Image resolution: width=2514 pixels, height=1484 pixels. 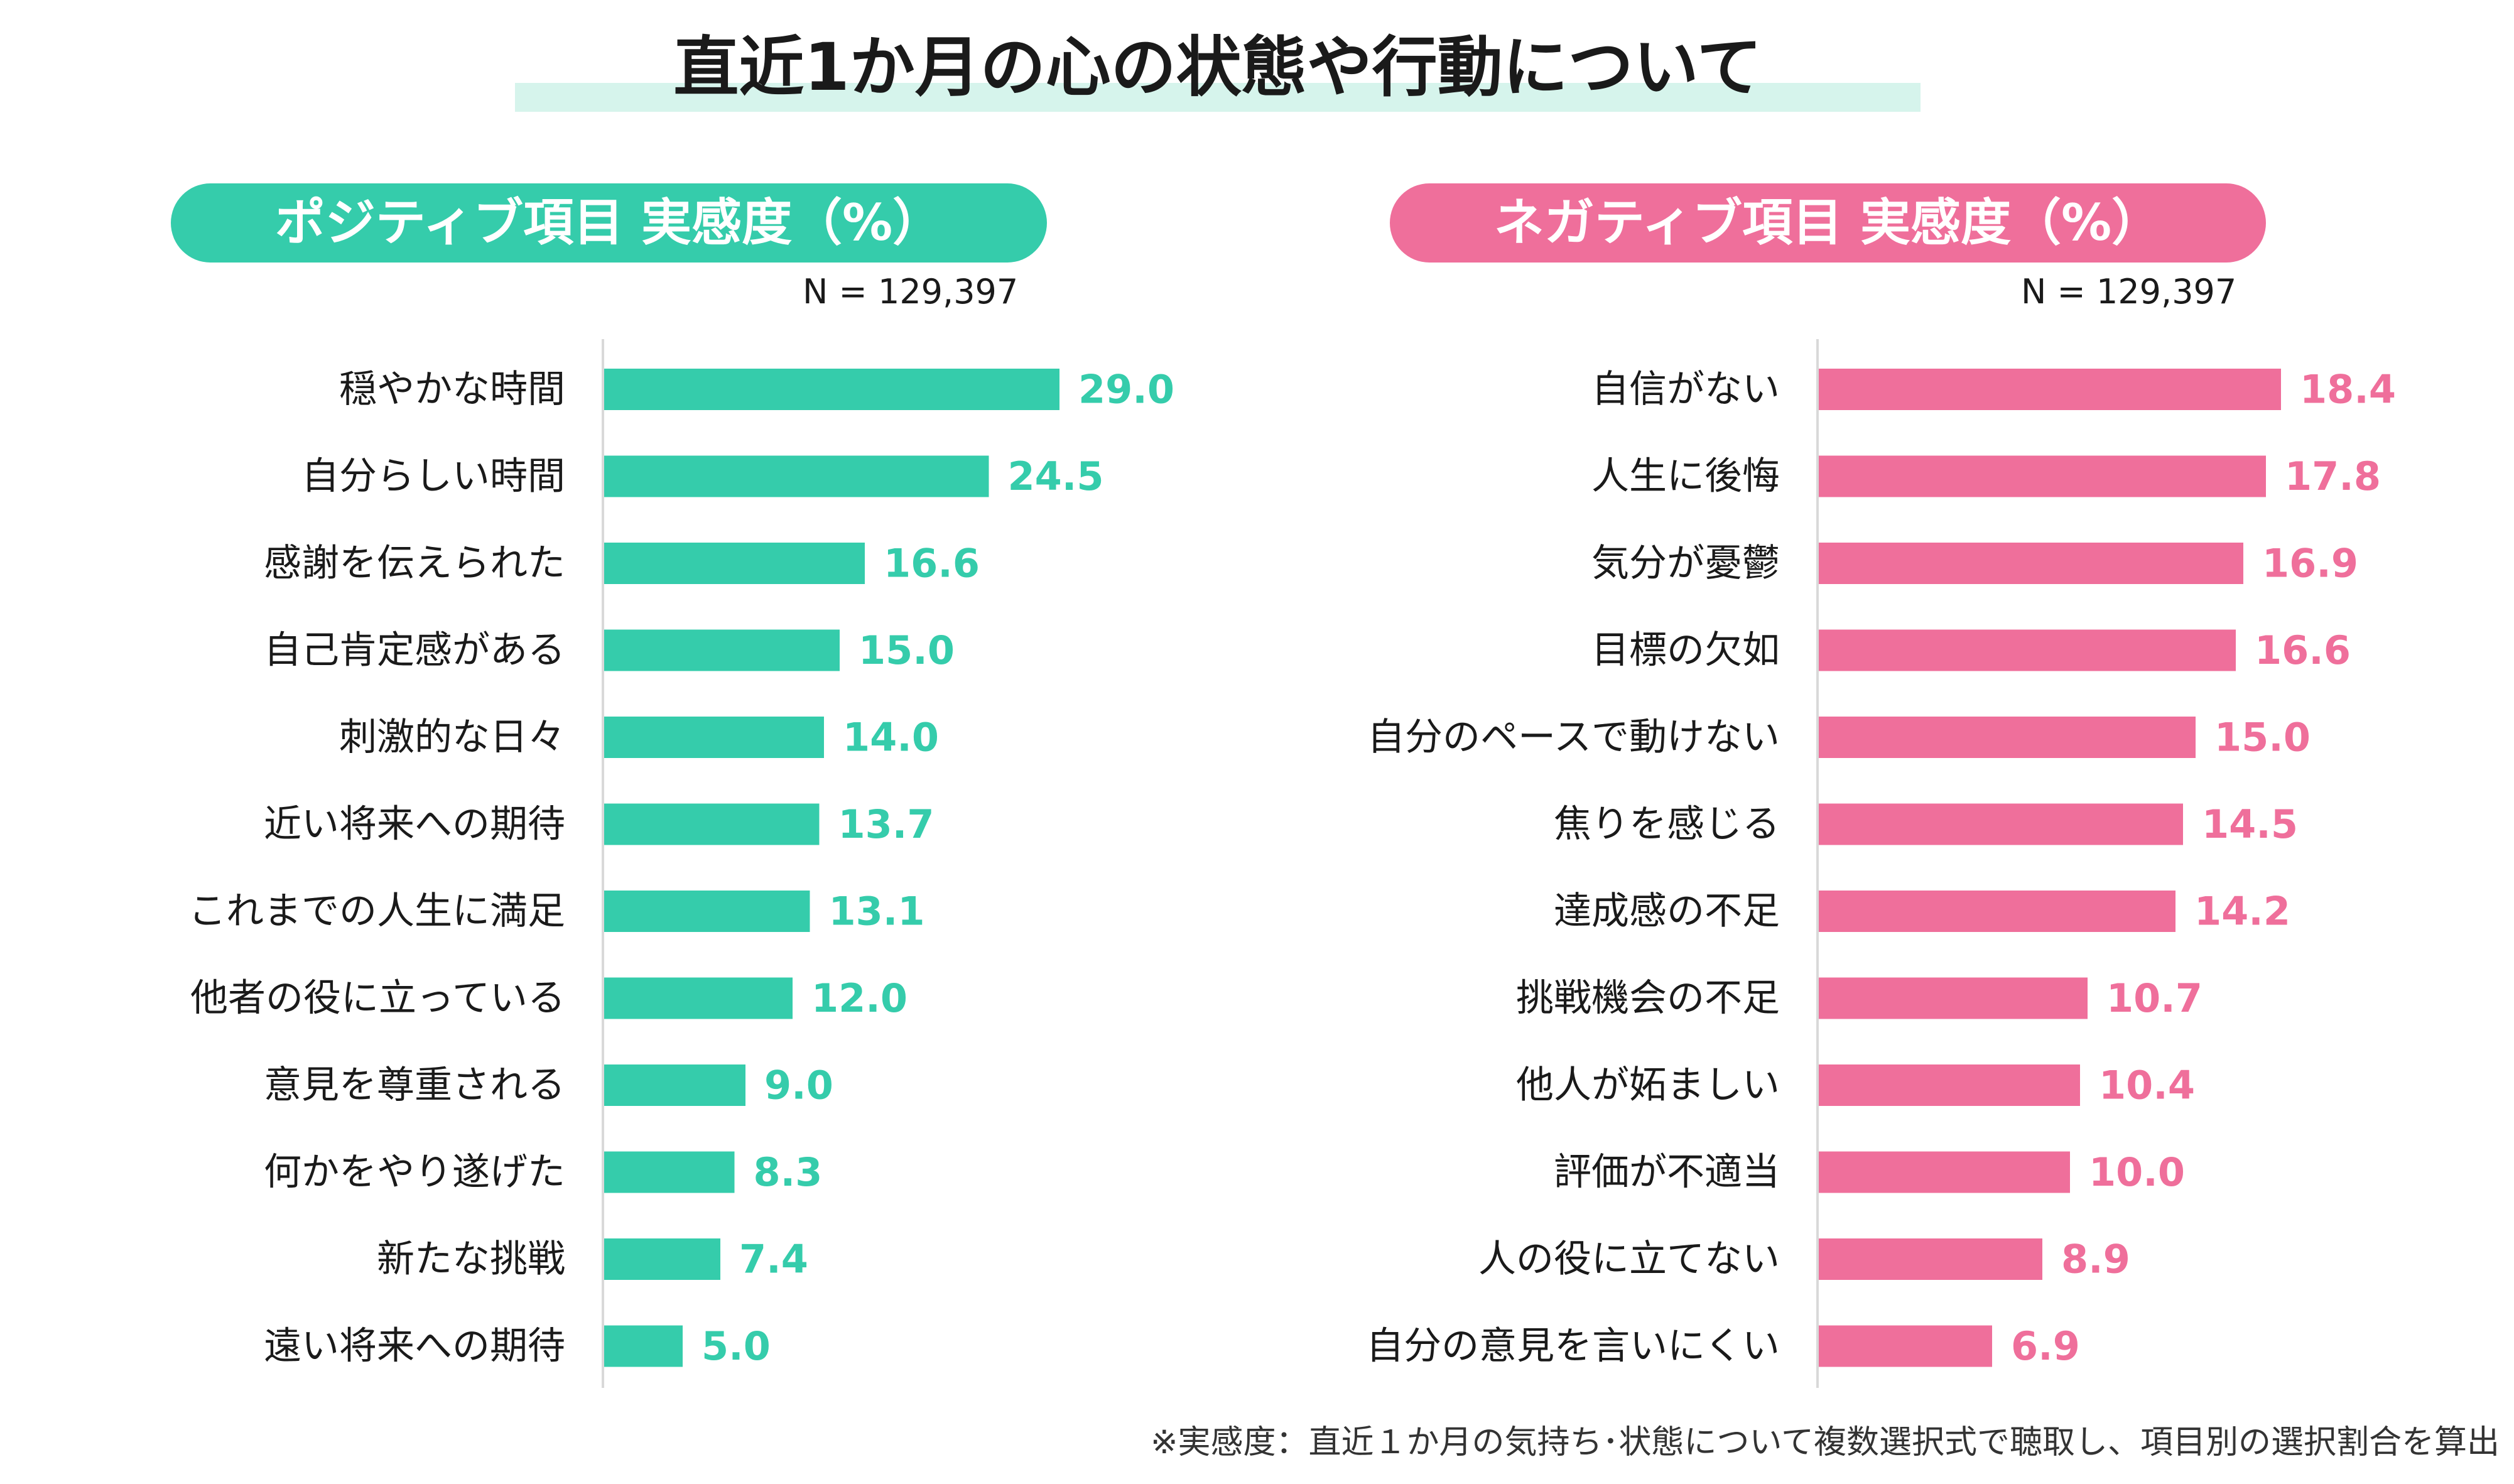 What do you see at coordinates (859, 998) in the screenshot?
I see `positive-value-label: 12.0` at bounding box center [859, 998].